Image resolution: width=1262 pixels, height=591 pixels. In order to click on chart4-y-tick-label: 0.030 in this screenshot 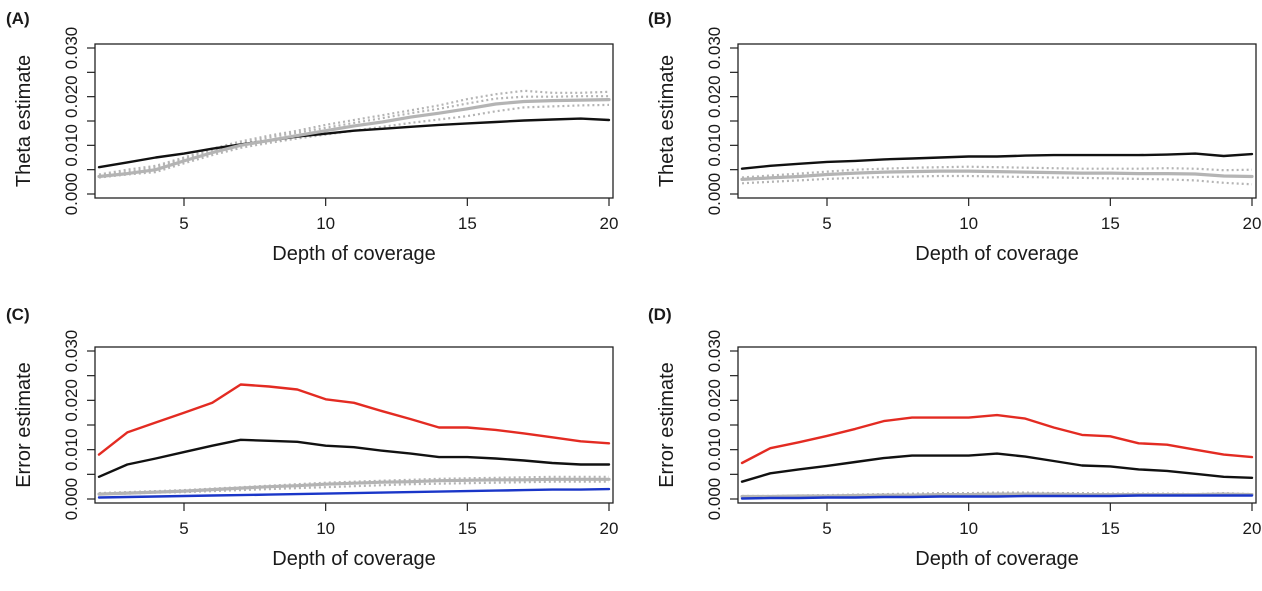, I will do `click(714, 351)`.